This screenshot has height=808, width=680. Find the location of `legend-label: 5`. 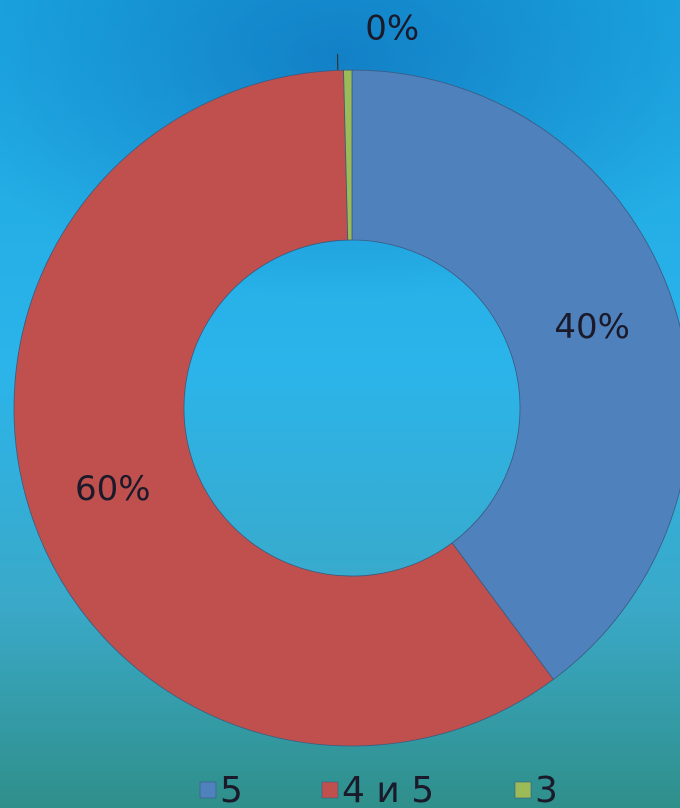

legend-label: 5 is located at coordinates (231, 789).